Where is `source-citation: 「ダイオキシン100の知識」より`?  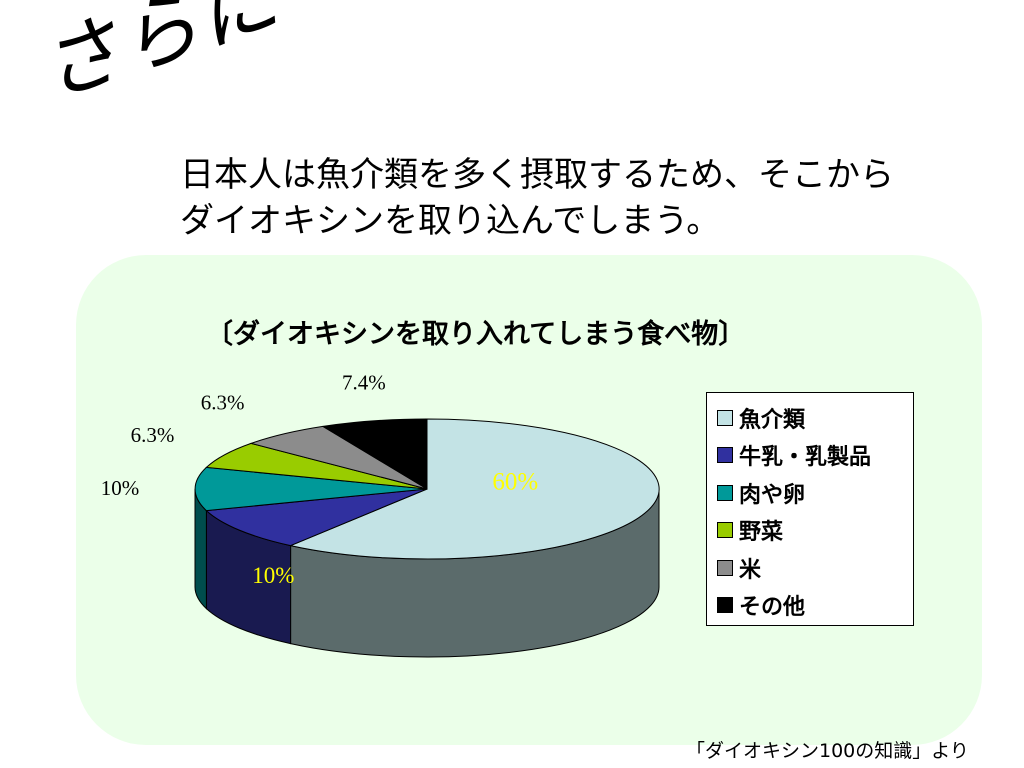 source-citation: 「ダイオキシン100の知識」より is located at coordinates (827, 751).